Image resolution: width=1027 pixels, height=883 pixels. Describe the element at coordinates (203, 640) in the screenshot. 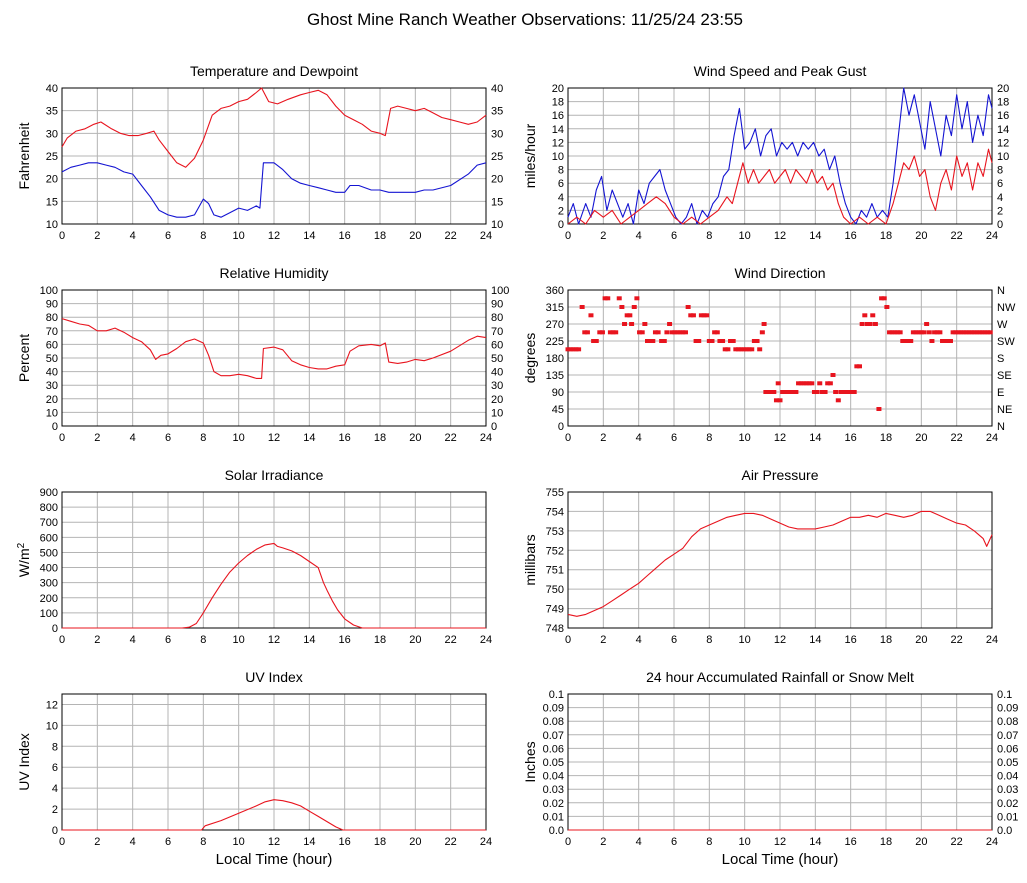

I see `x-tick-label: 8` at that location.